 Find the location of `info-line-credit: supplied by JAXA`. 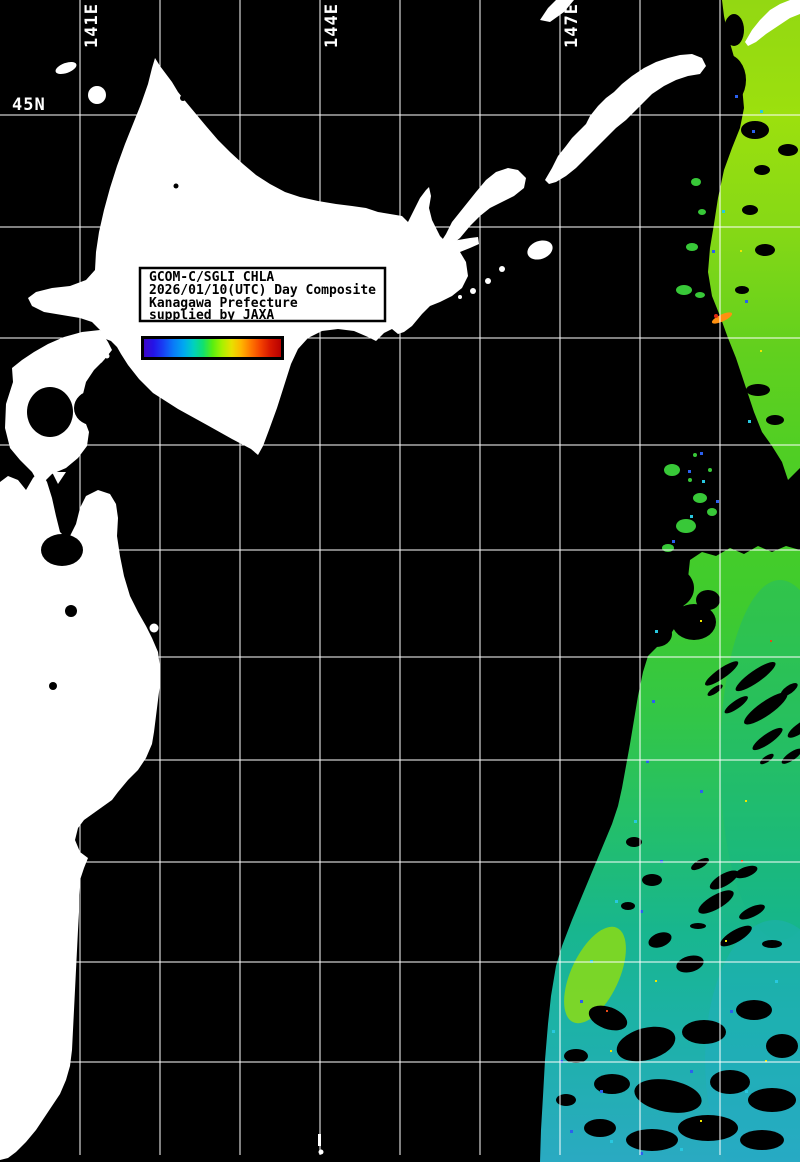

info-line-credit: supplied by JAXA is located at coordinates (211, 315).